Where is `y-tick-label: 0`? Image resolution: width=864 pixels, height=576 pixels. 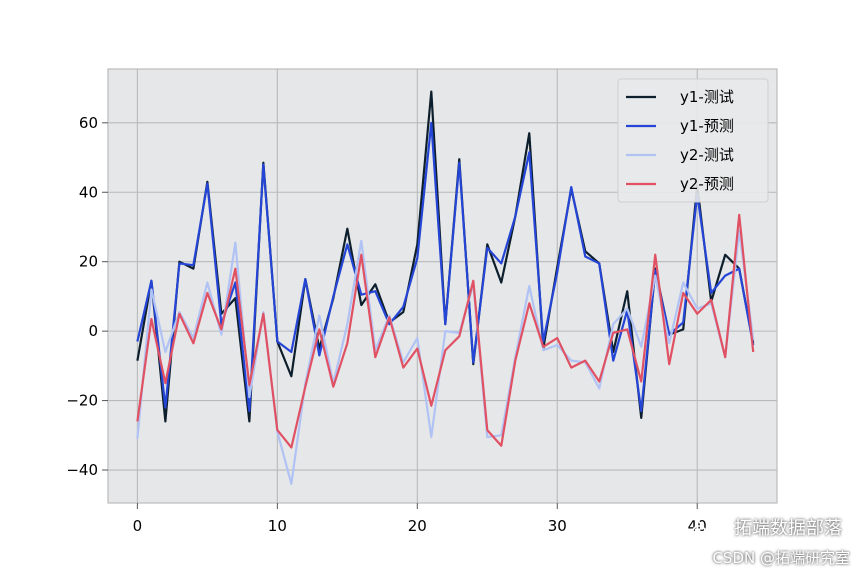 y-tick-label: 0 is located at coordinates (93, 331).